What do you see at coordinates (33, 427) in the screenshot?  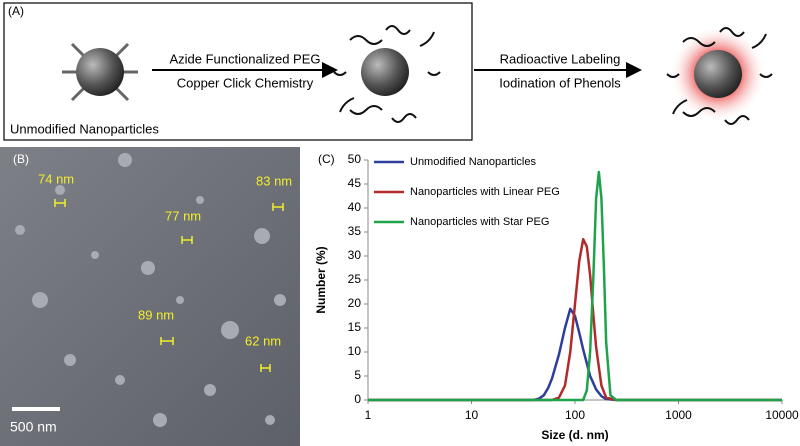 I see `scale-label: 500 nm` at bounding box center [33, 427].